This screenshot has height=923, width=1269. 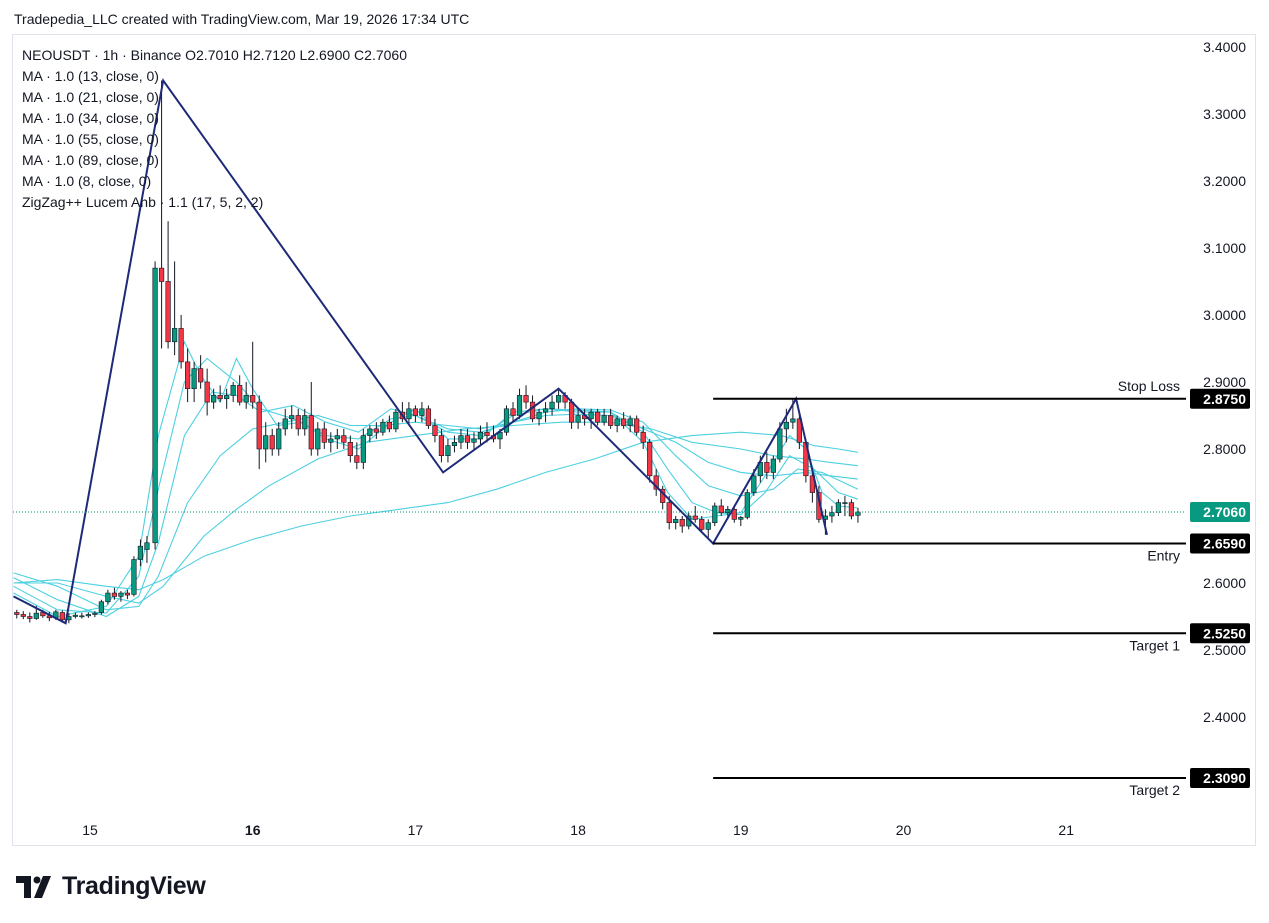 I want to click on tradingview-logo: TradingView, so click(x=111, y=886).